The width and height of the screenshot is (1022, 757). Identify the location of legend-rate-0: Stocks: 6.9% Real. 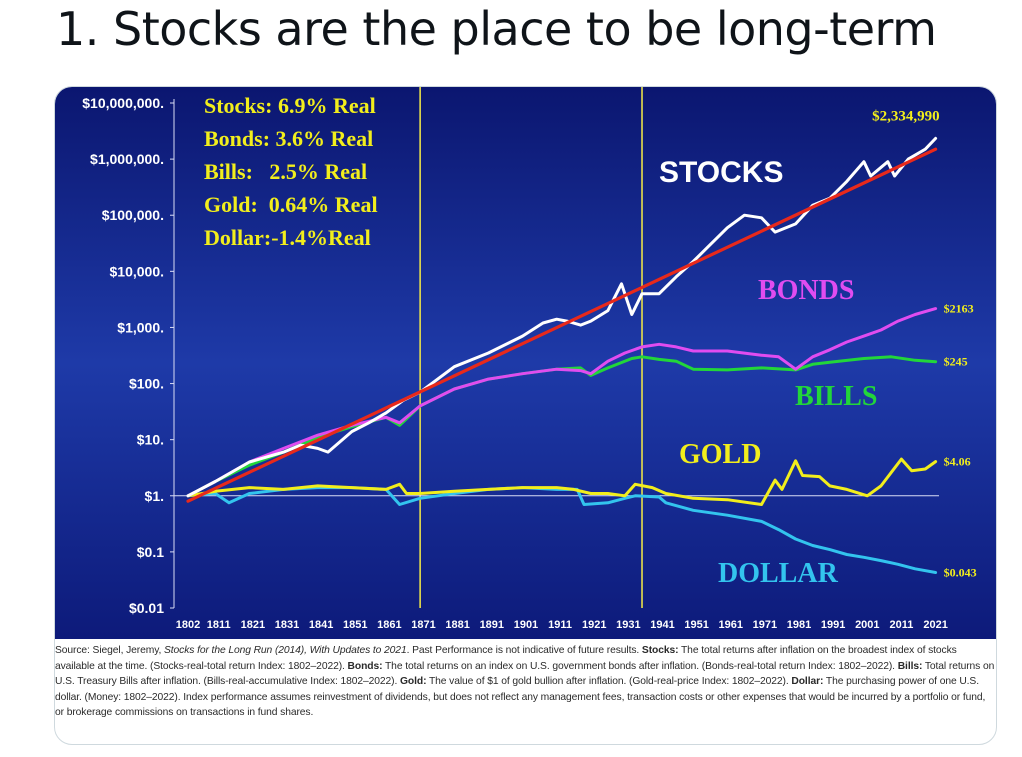
(290, 105).